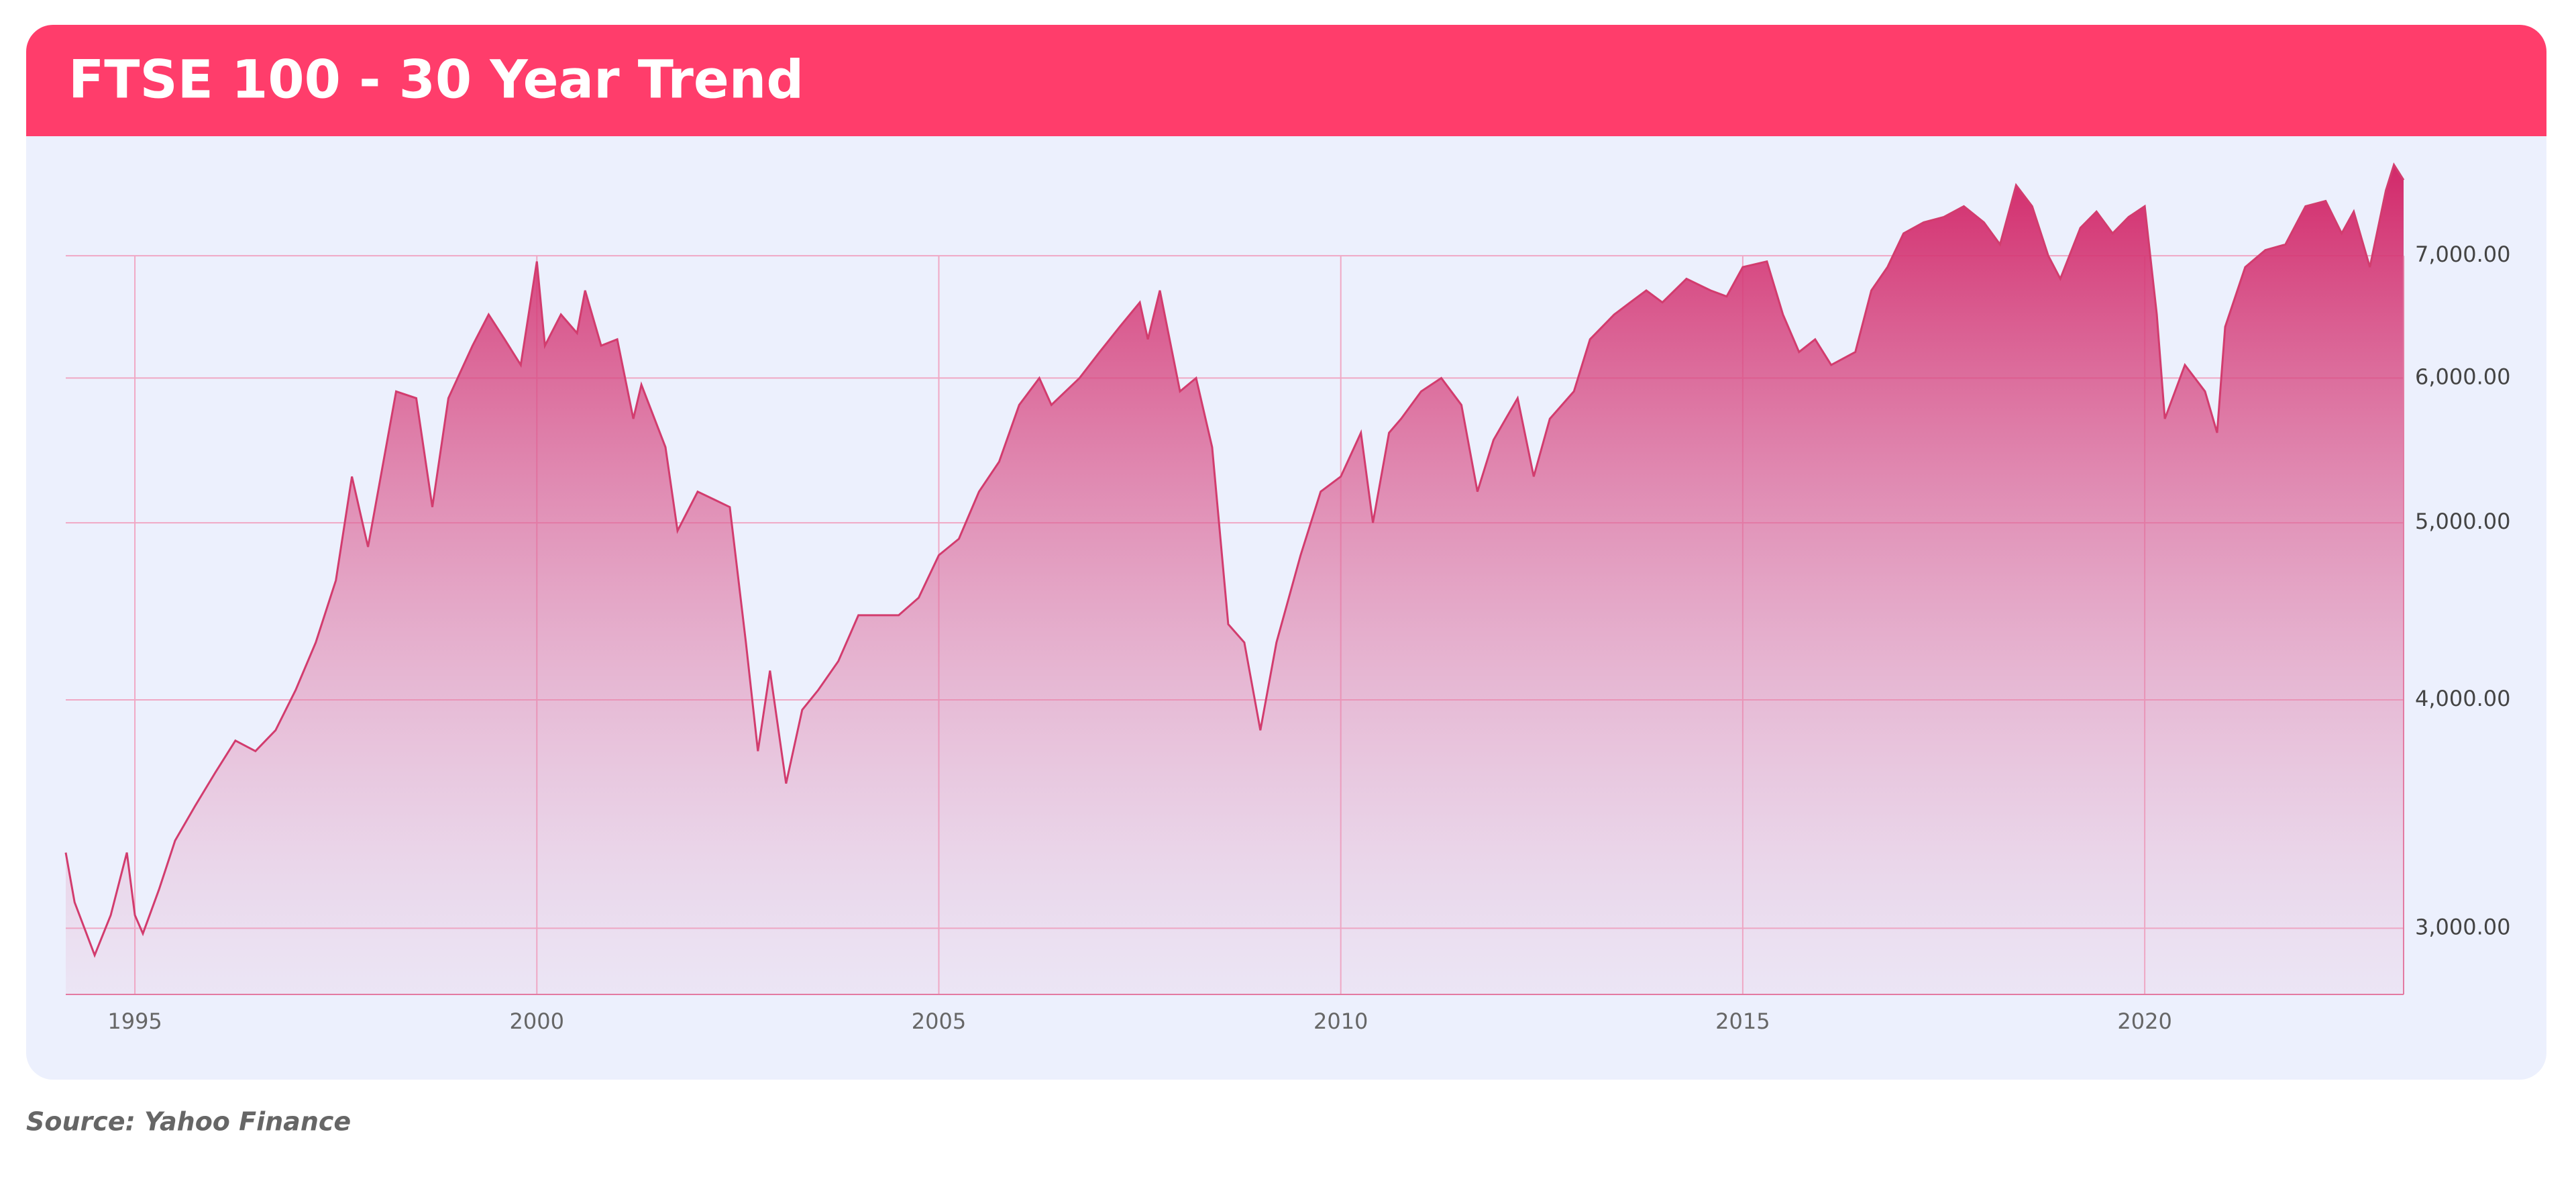 This screenshot has width=2576, height=1185. I want to click on source: Source: Yahoo Finance, so click(188, 1122).